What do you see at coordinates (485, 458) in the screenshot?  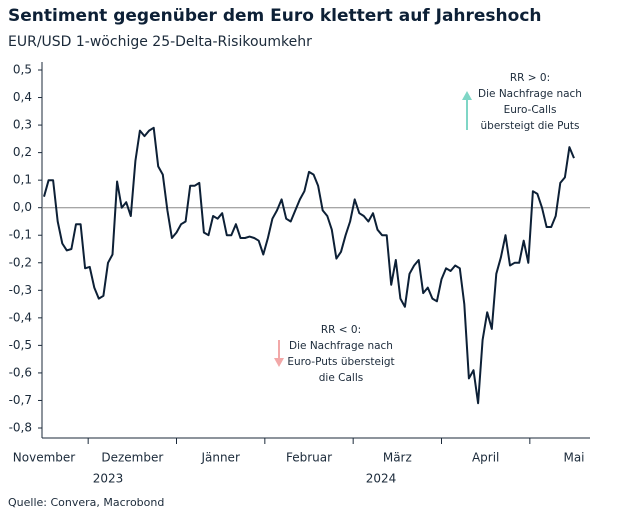 I see `x-tick-label: April` at bounding box center [485, 458].